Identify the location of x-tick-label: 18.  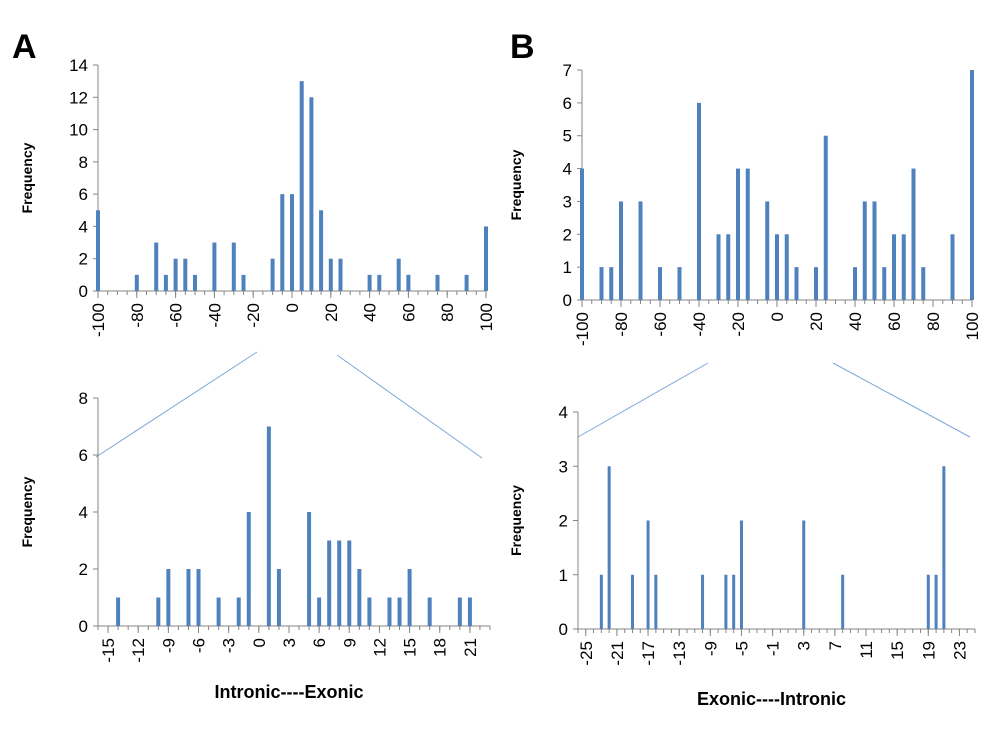
(440, 647).